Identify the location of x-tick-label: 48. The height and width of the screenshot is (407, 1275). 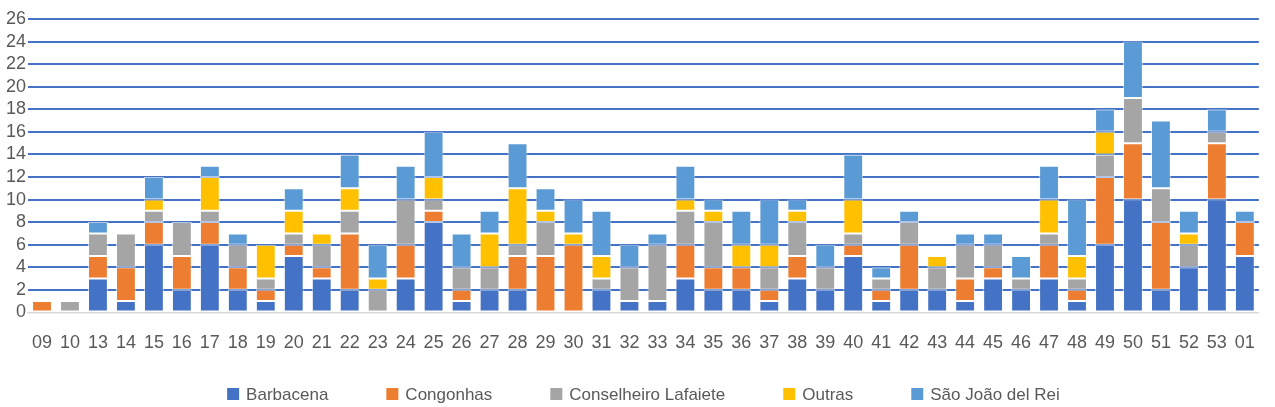
(1077, 342).